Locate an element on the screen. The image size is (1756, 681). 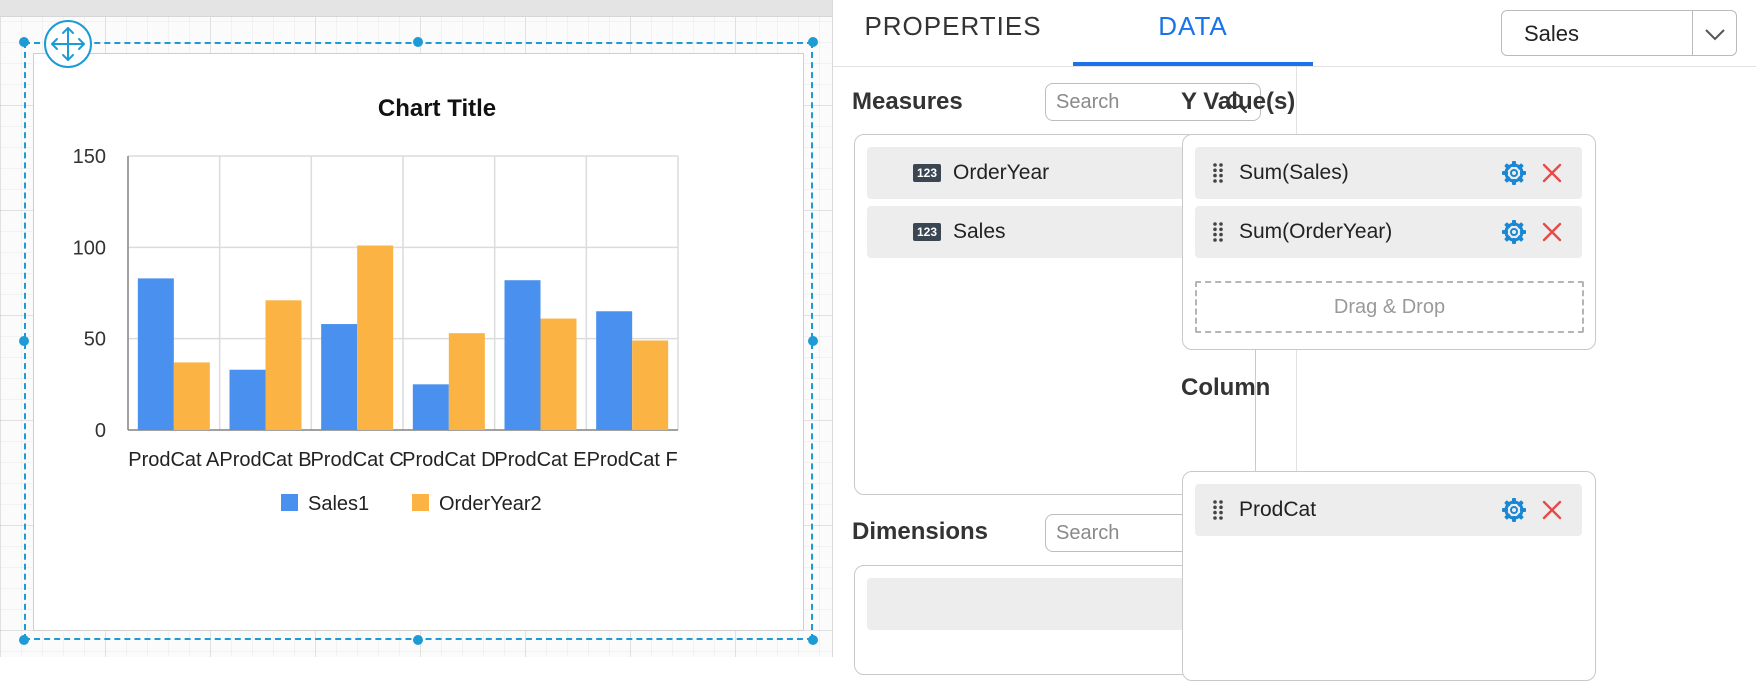
resize-handle-bottom-left is located at coordinates (24, 640).